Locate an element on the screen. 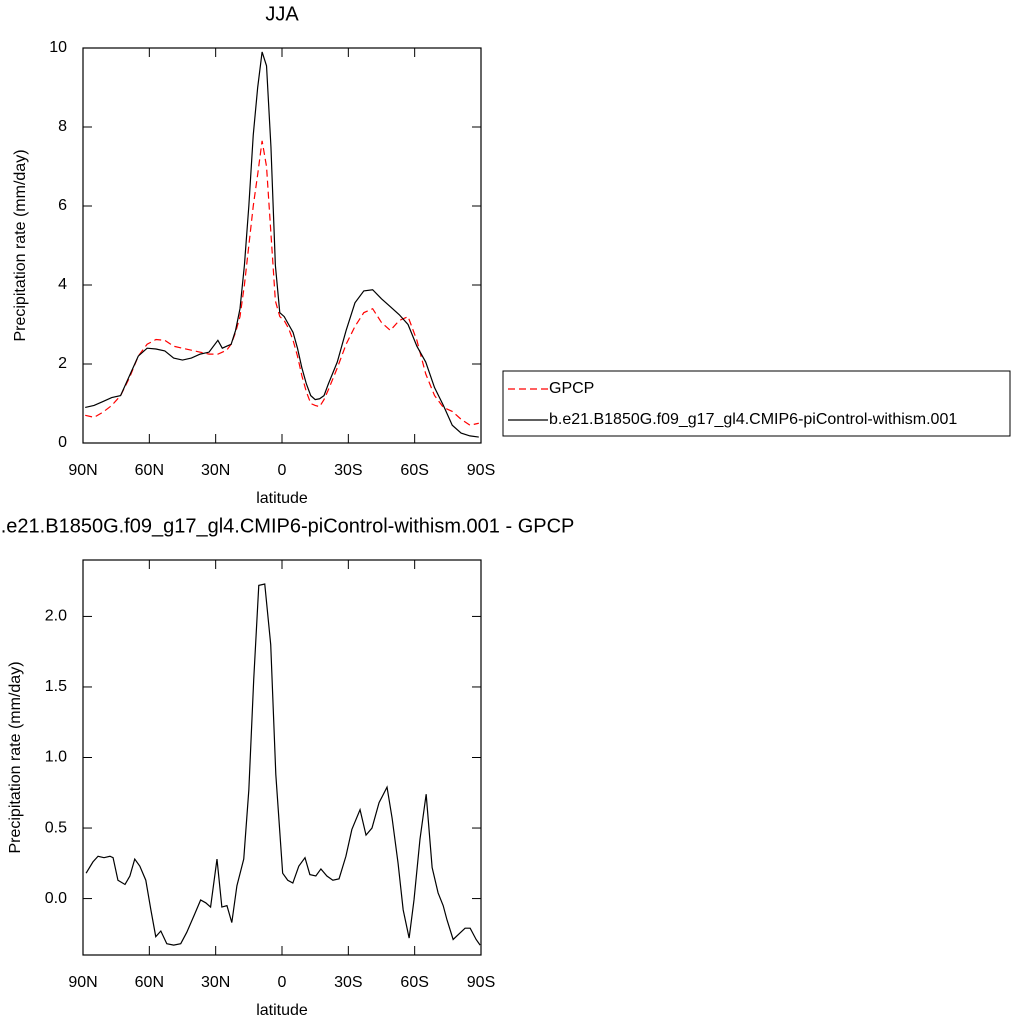 Image resolution: width=1024 pixels, height=1029 pixels. y-tick-label: 4 is located at coordinates (62, 284).